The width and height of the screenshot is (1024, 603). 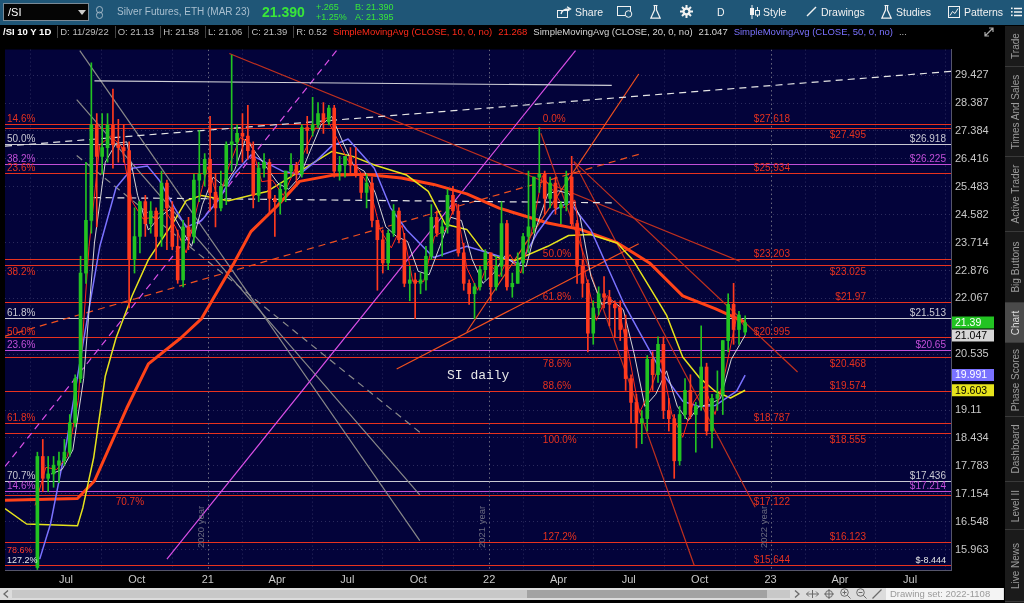 What do you see at coordinates (972, 185) in the screenshot?
I see `y-tick-label: 25.483` at bounding box center [972, 185].